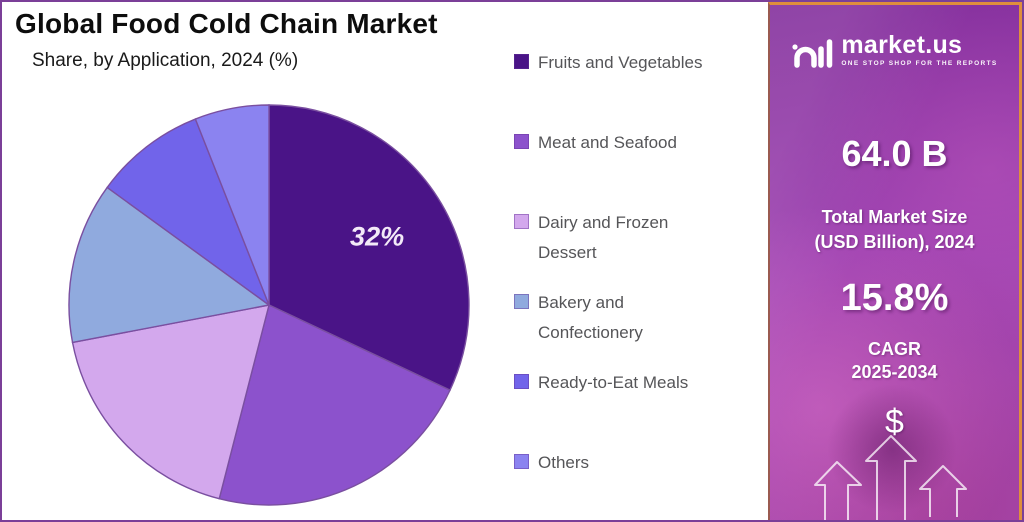 The height and width of the screenshot is (522, 1024). I want to click on legend-item-4: Bakery and Confectionery, so click(636, 328).